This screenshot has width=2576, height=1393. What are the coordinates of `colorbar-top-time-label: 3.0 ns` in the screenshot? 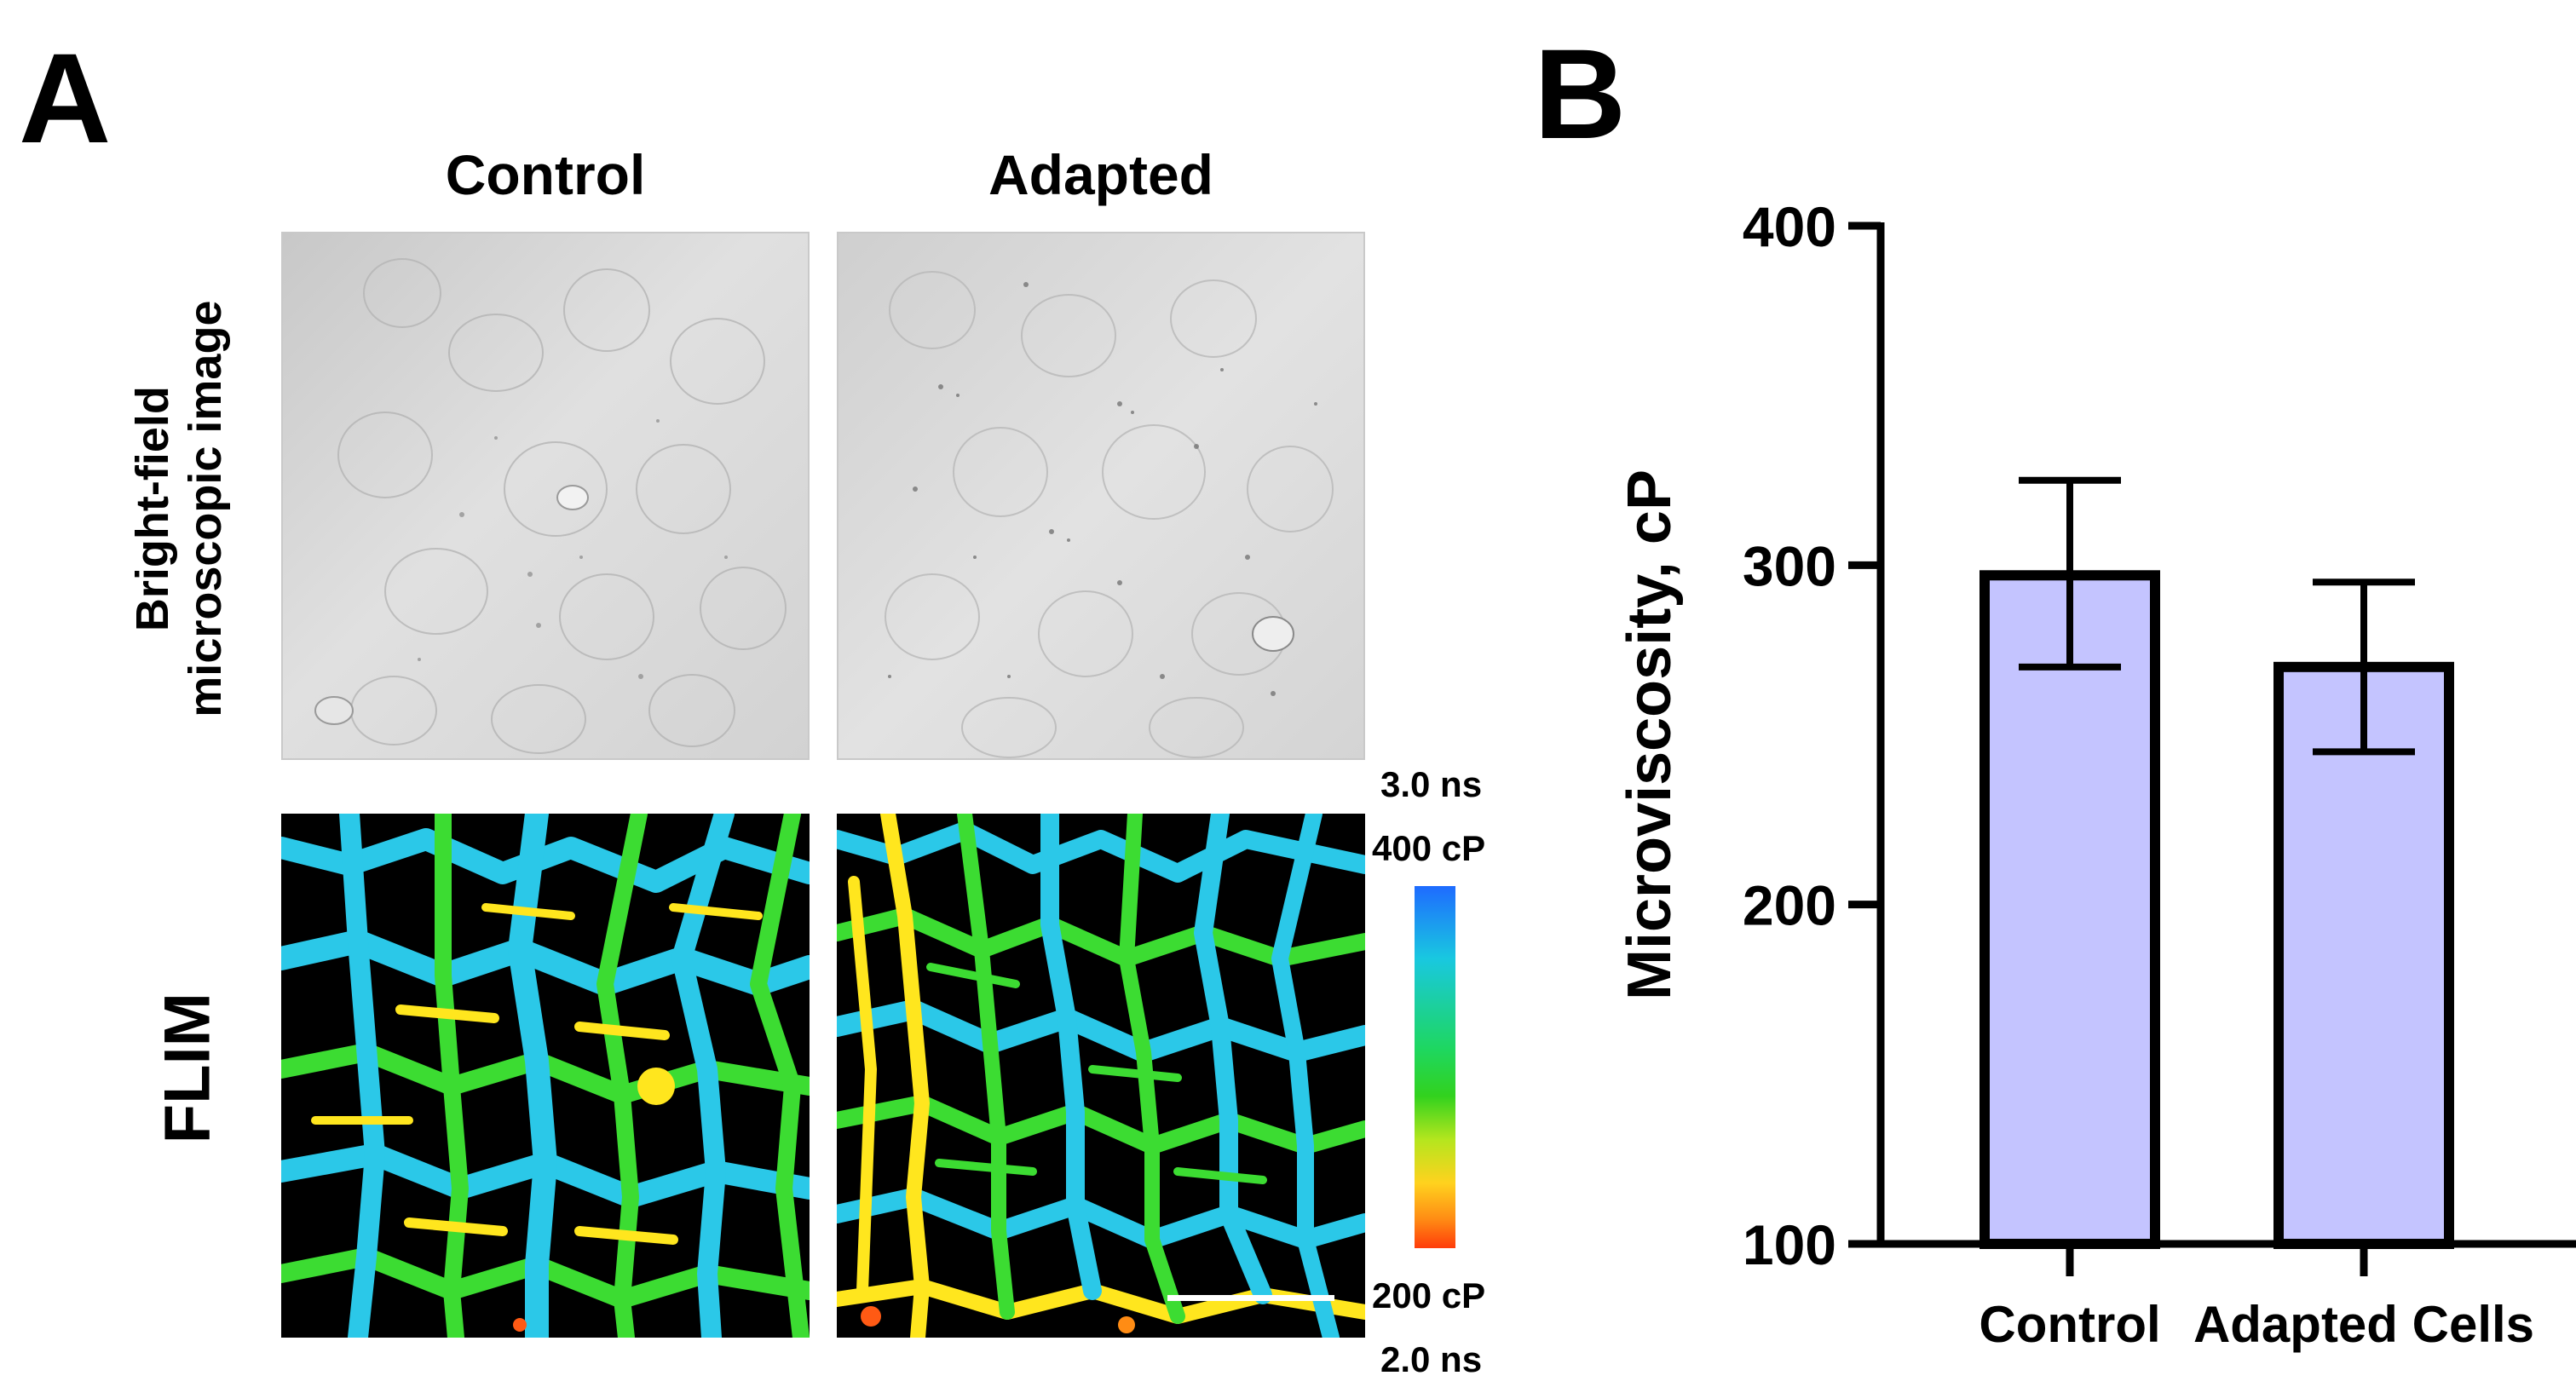 It's located at (1431, 784).